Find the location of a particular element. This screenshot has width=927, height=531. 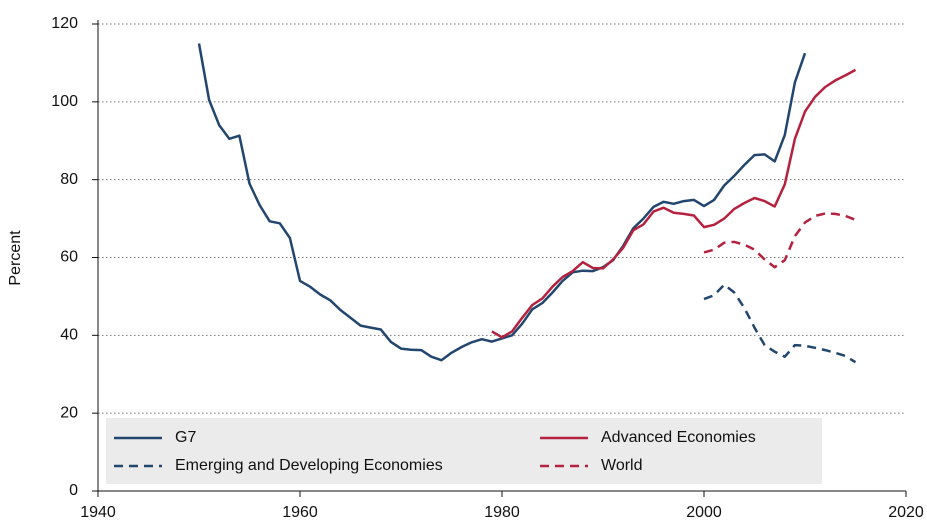

legend-label: Emerging and Developing Economies is located at coordinates (309, 465).